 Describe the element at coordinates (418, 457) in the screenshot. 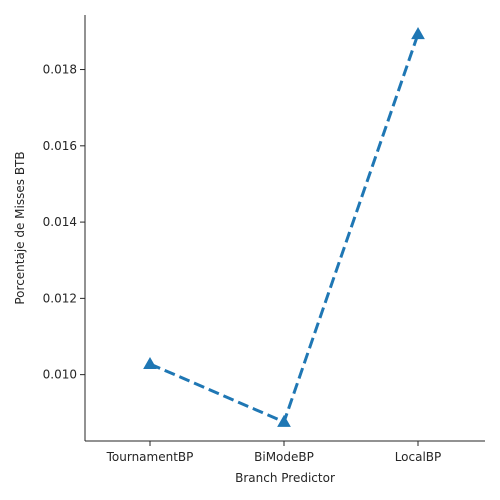

I see `x-tick-label: LocalBP` at that location.